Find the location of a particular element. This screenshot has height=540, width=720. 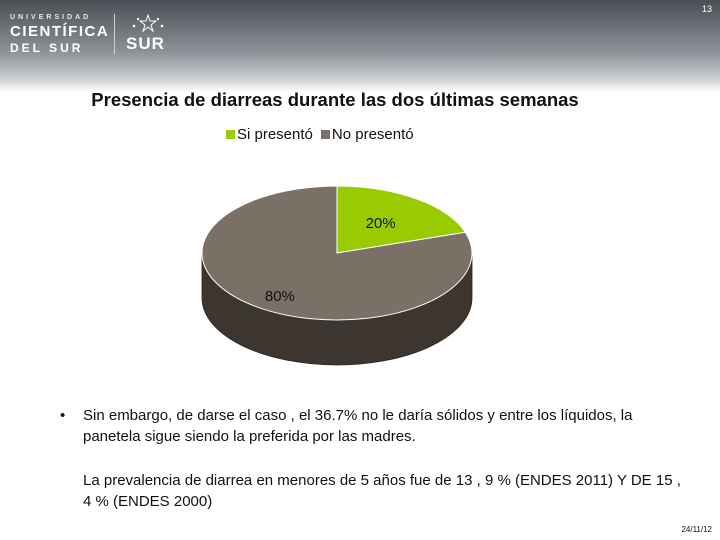

legend-label-no: No presentó is located at coordinates (372, 134).